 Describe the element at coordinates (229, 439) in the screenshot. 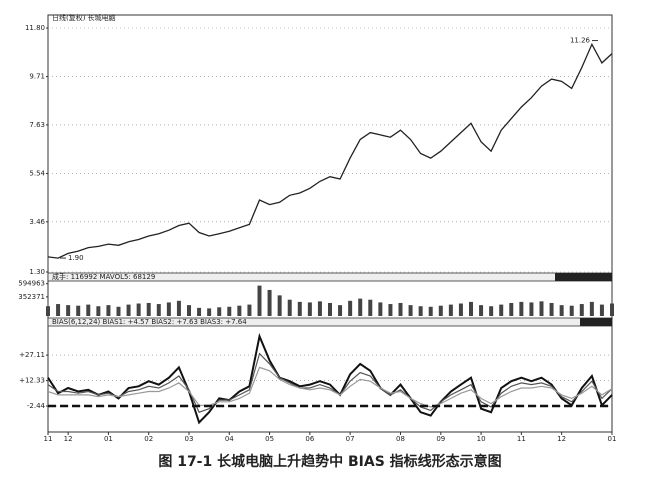

I see `x-tick-label: 04` at that location.